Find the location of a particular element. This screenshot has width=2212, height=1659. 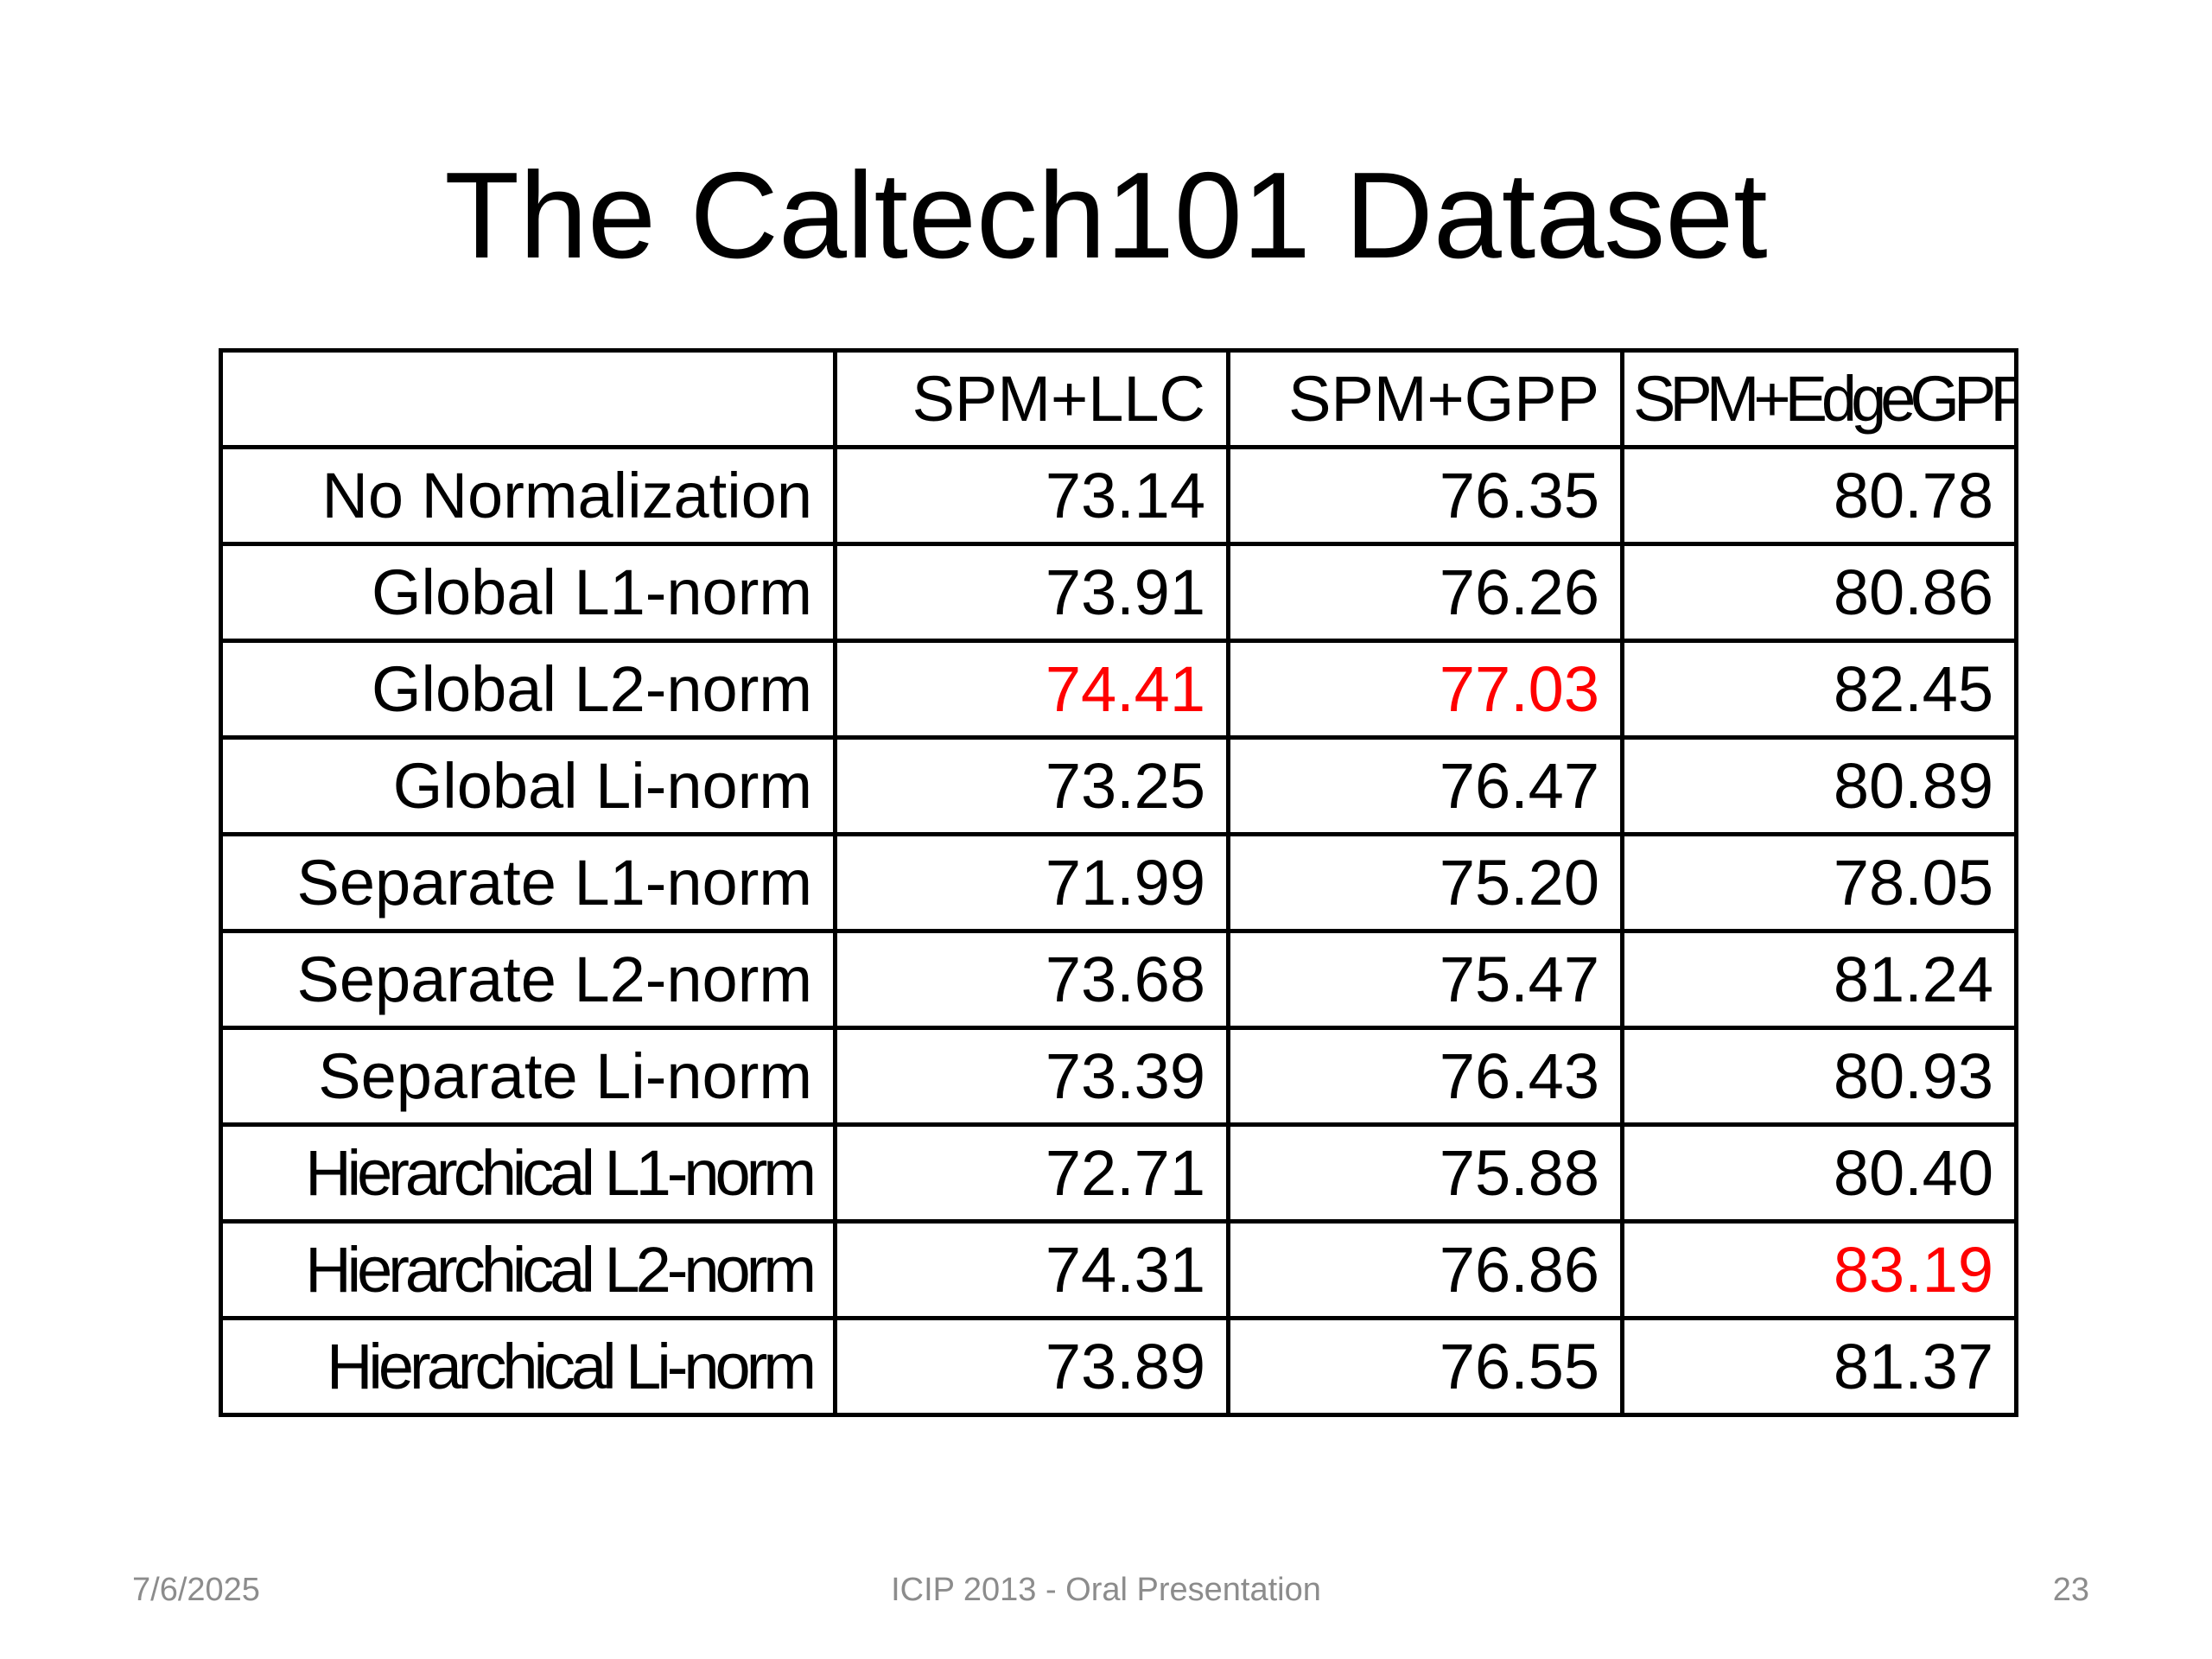

value-cell: 74.41 is located at coordinates (1031, 689).